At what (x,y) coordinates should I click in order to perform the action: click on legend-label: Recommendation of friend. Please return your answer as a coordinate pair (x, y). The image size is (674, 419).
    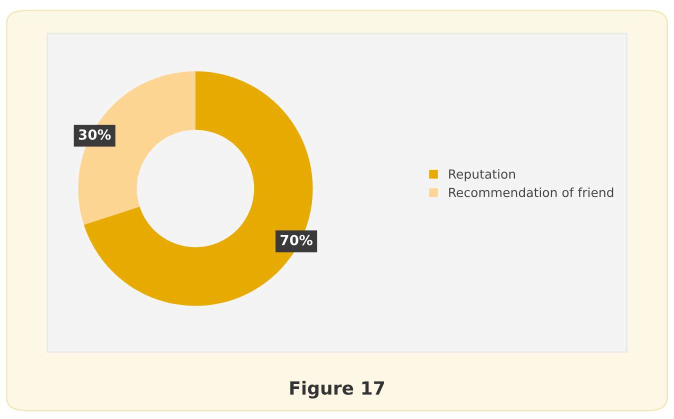
    Looking at the image, I should click on (531, 192).